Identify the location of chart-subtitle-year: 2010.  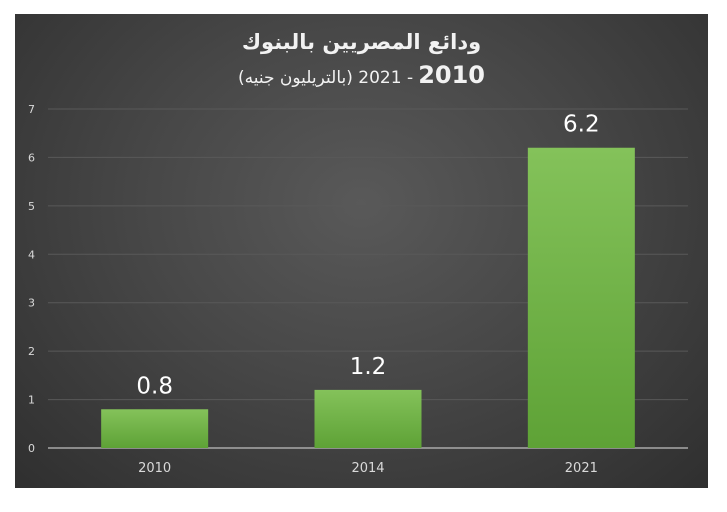
(451, 75).